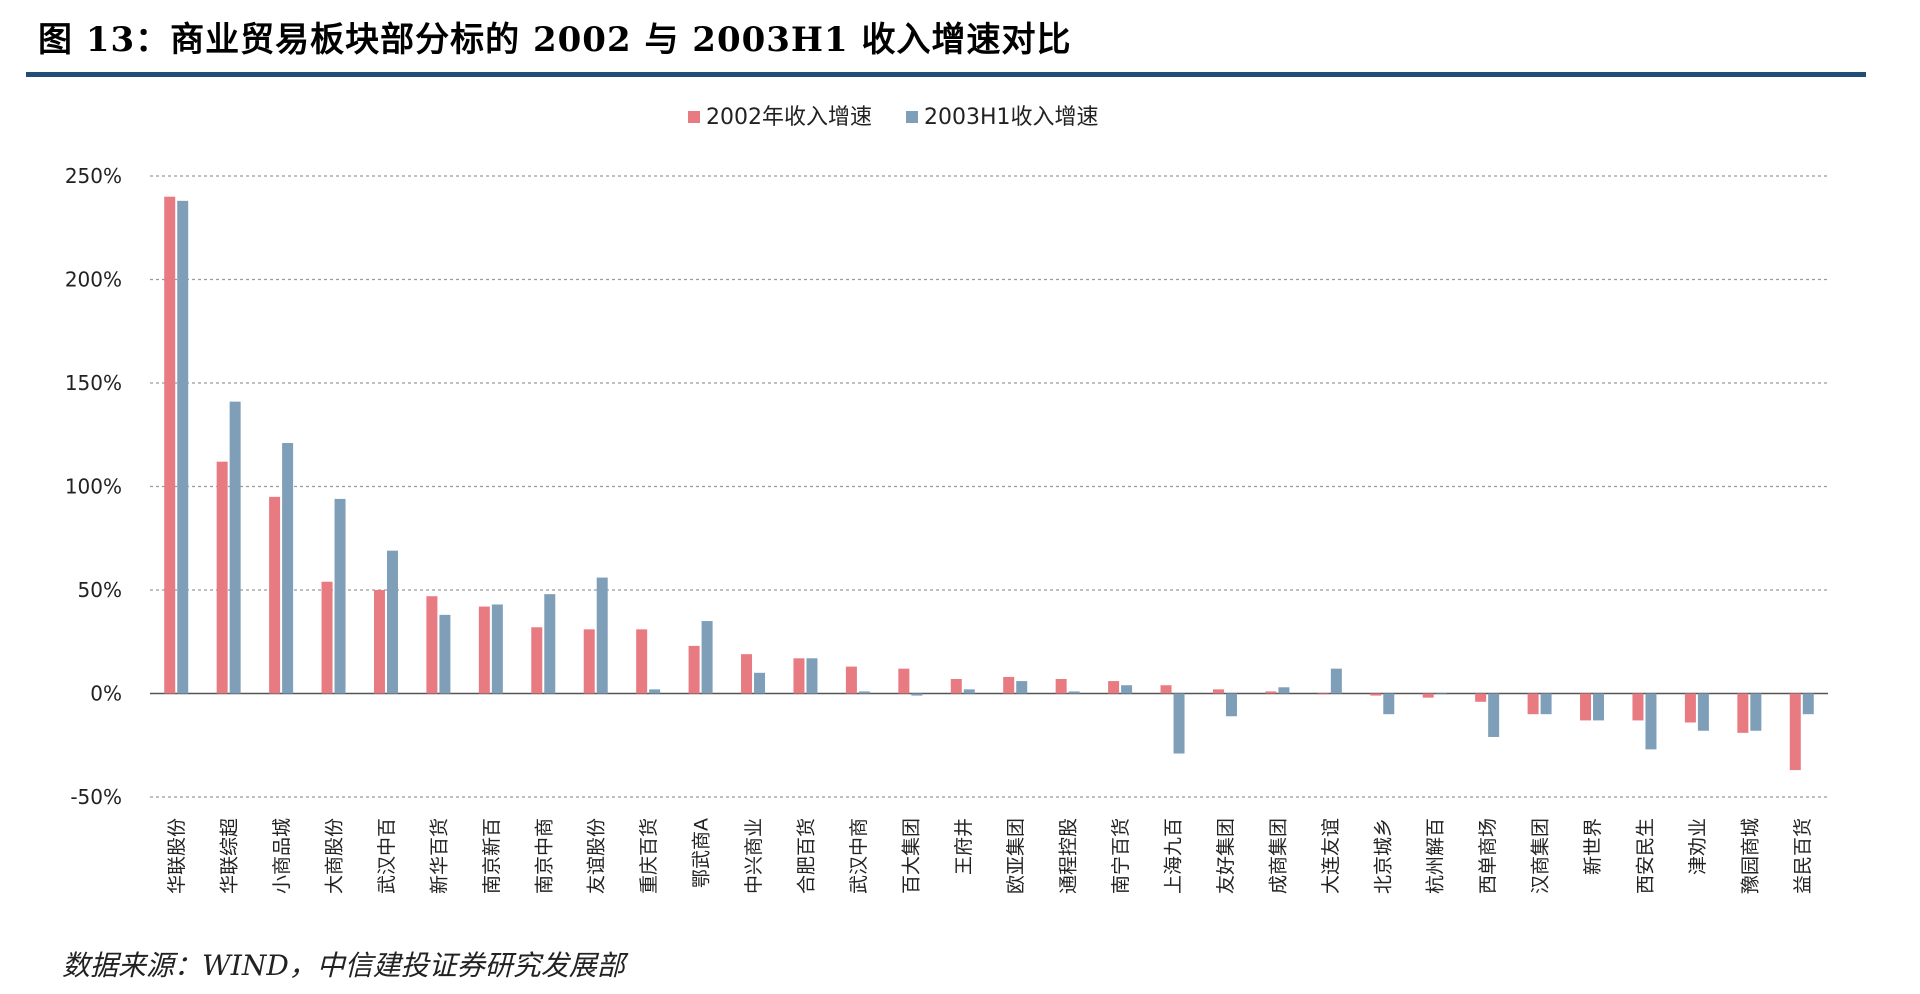 This screenshot has width=1920, height=994. I want to click on x-category-label: 北京城乡, so click(1383, 856).